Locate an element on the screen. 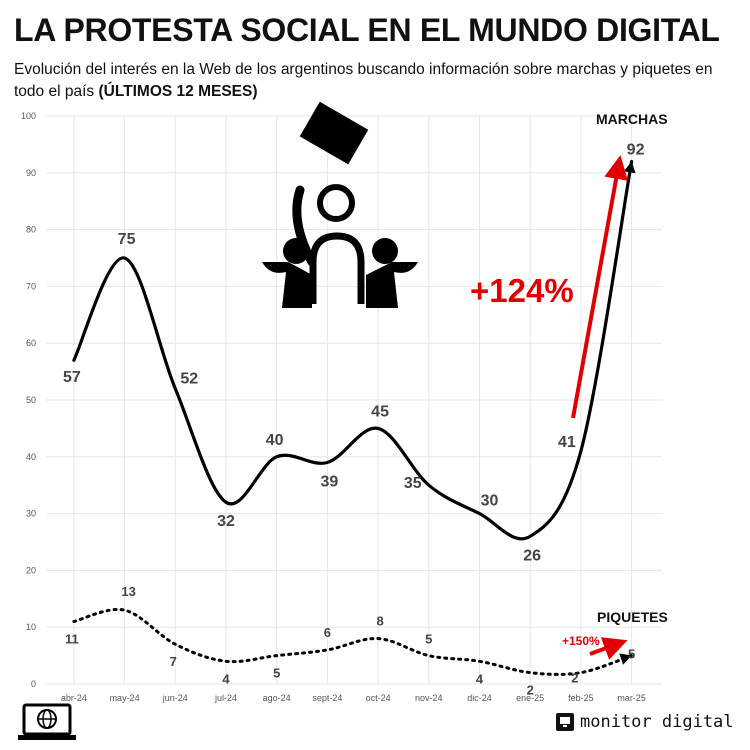 The width and height of the screenshot is (750, 750). y-tick-label: 90 is located at coordinates (31, 173).